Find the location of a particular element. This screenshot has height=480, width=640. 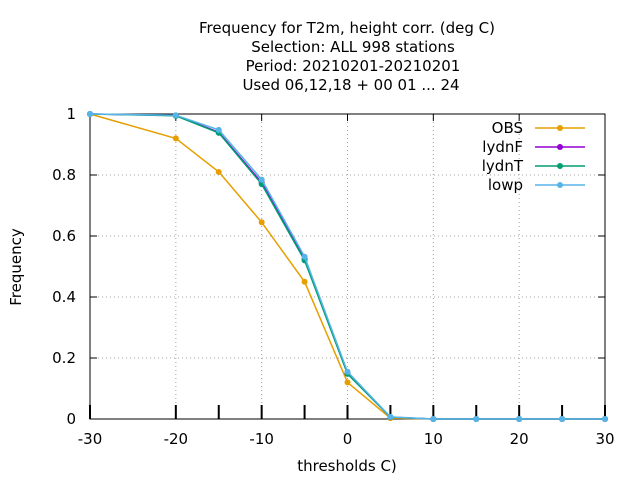

legend-label: lydnF is located at coordinates (502, 147).